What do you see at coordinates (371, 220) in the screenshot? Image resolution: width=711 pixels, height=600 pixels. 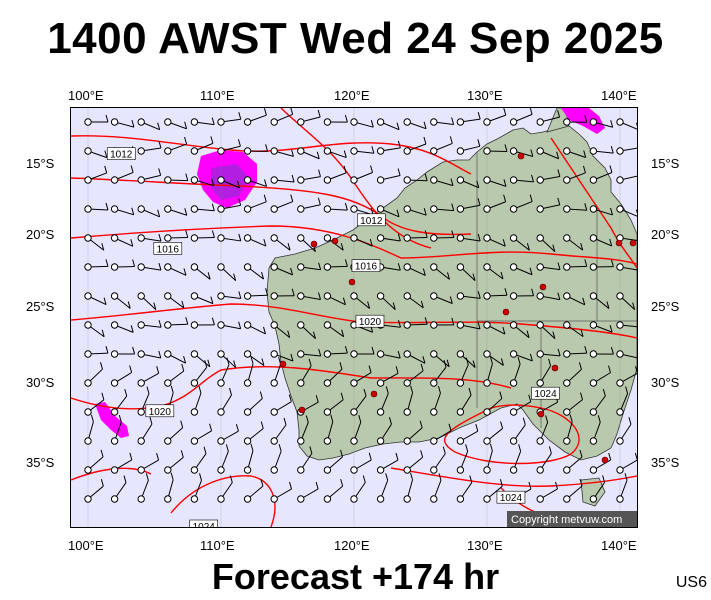 I see `isobar-label: 1012` at bounding box center [371, 220].